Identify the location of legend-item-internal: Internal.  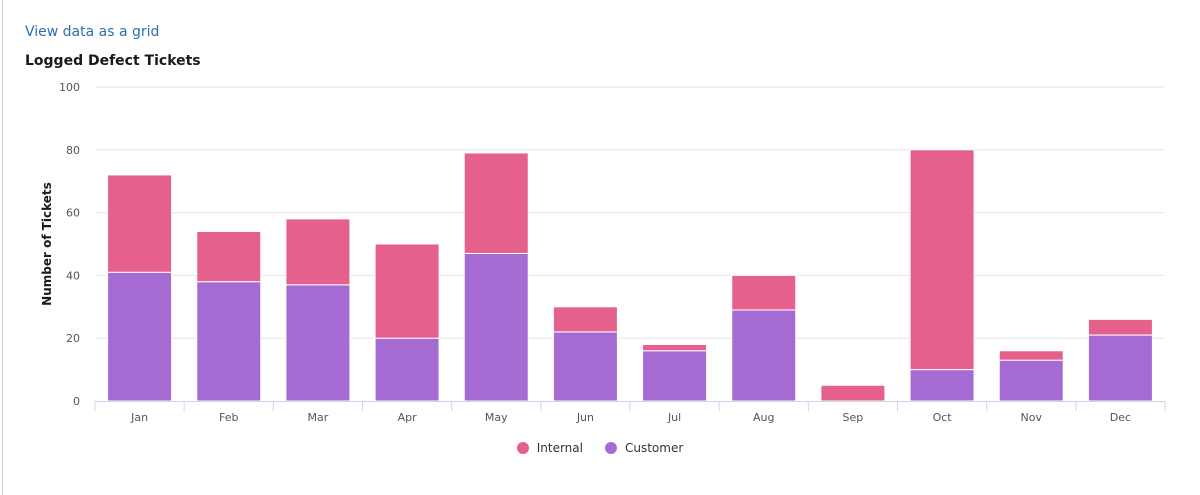
(549, 448).